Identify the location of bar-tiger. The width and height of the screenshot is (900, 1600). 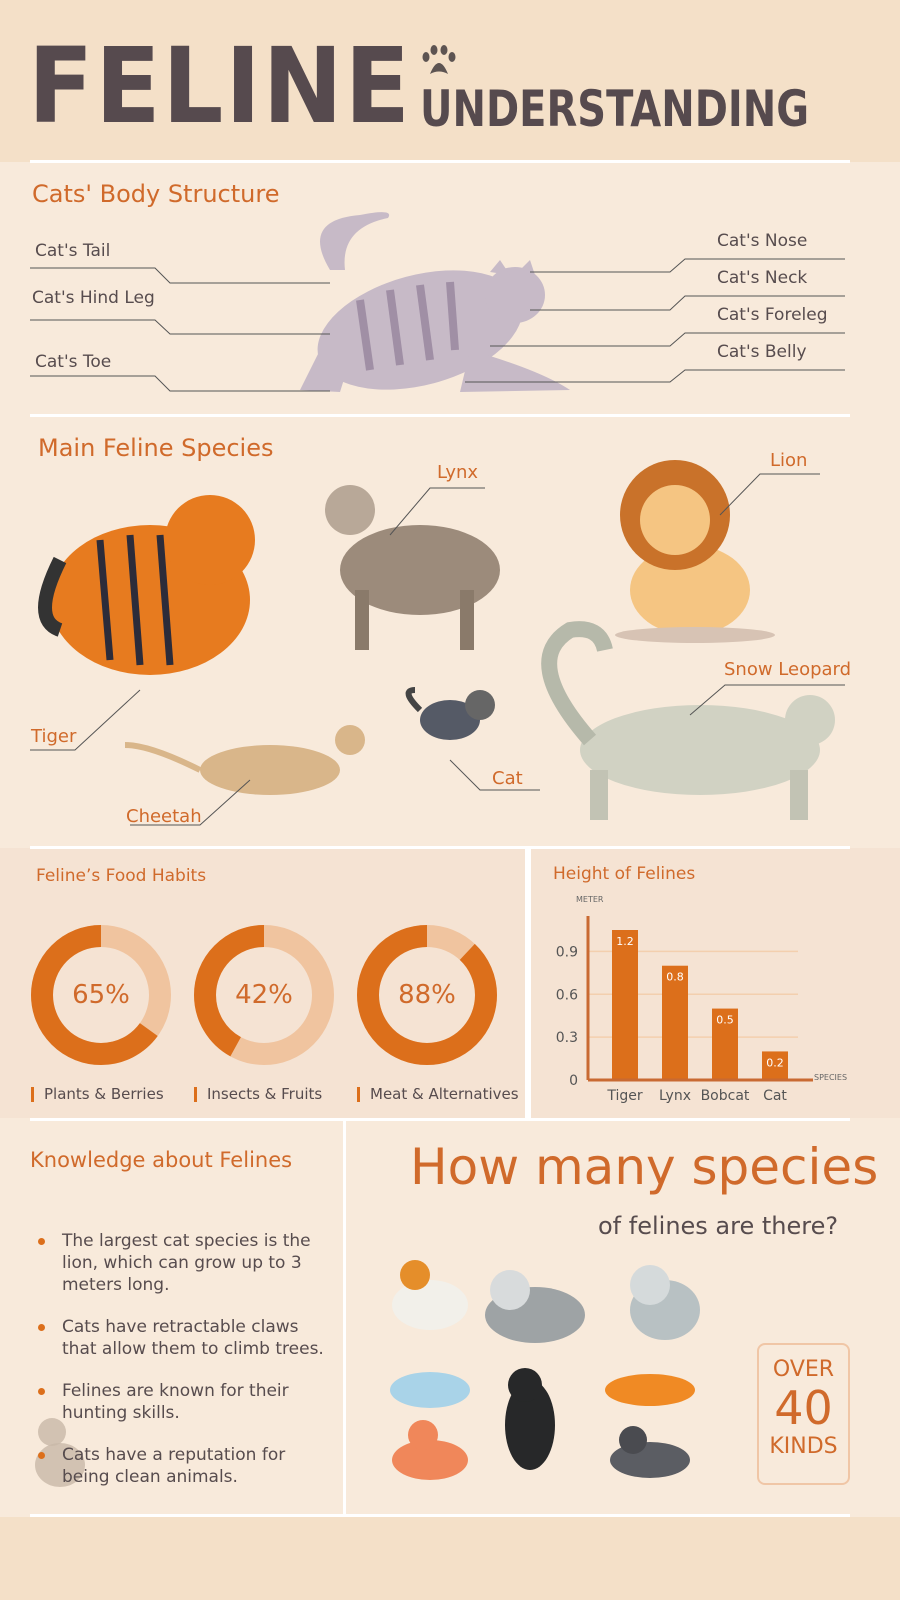
(625, 1005).